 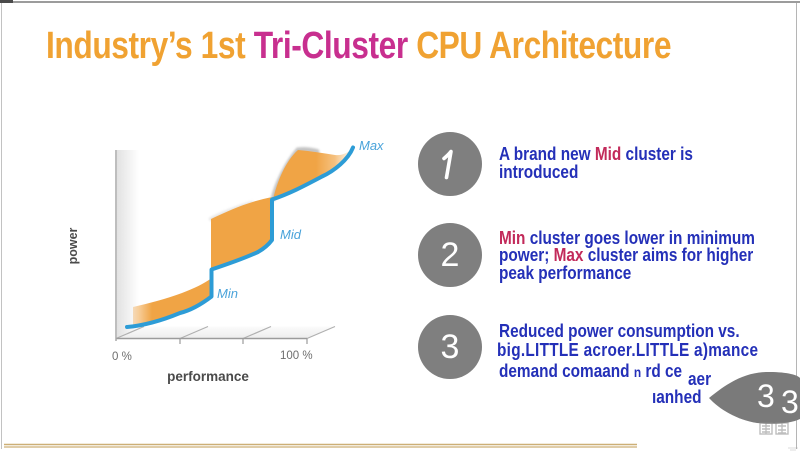 I want to click on svg-text: 0 %, so click(x=122, y=357).